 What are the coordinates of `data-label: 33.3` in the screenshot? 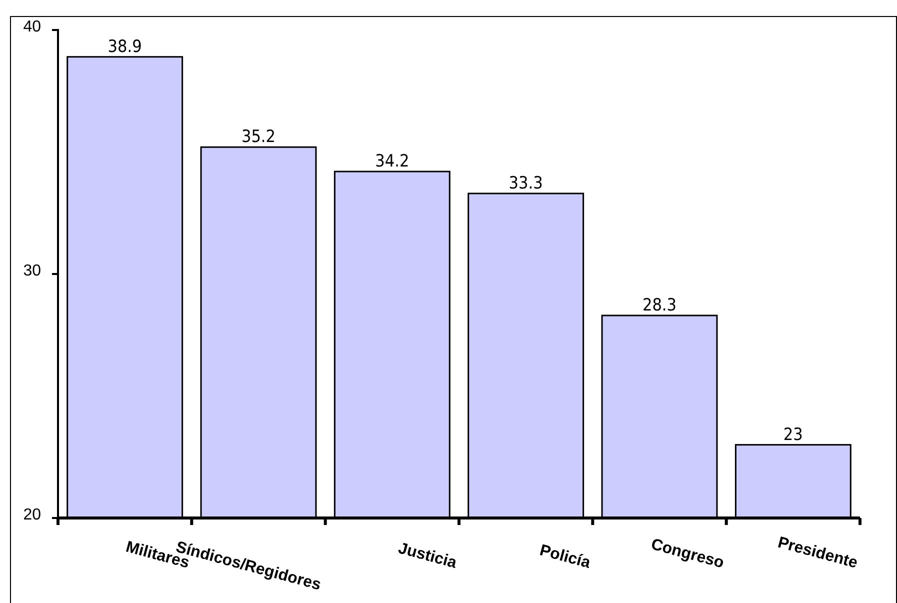 It's located at (525, 183).